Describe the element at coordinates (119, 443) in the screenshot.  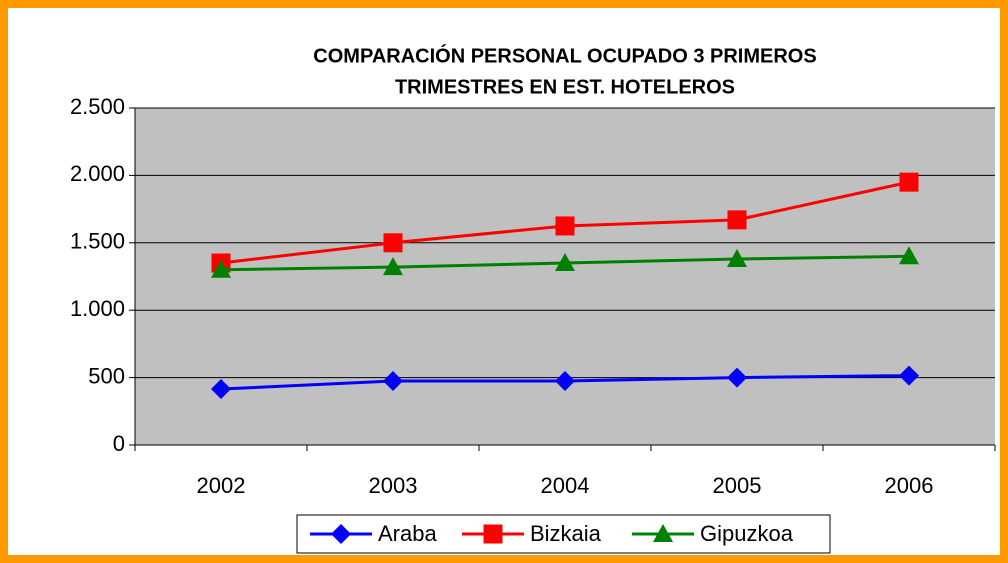
I see `y-tick-label: 0` at that location.